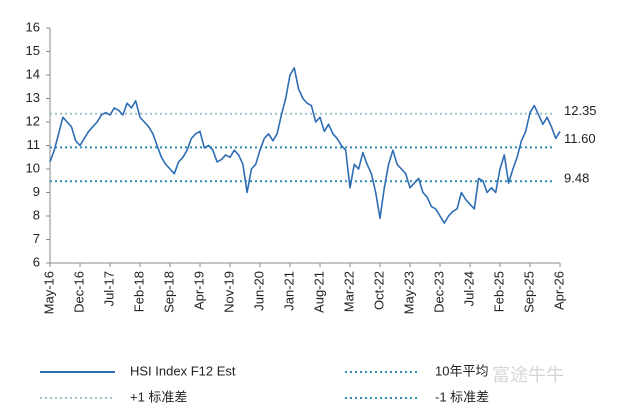 Image resolution: width=619 pixels, height=413 pixels. I want to click on x-tick-label: Nov-19, so click(228, 292).